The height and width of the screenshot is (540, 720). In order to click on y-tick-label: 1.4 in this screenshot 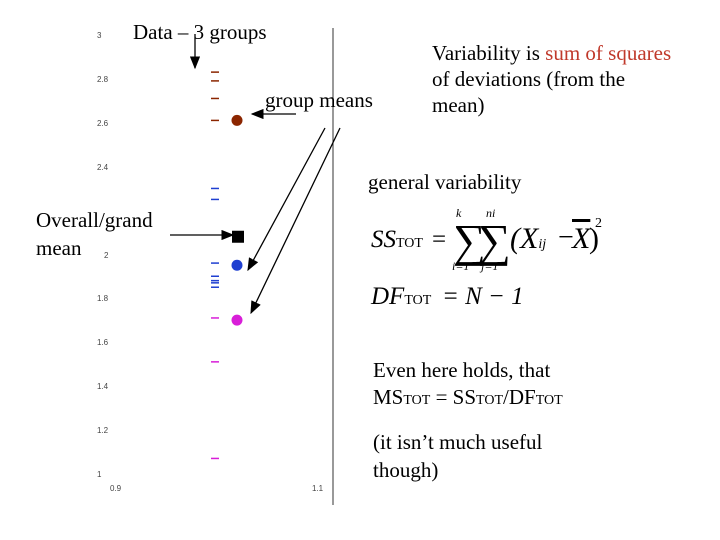, I will do `click(102, 386)`.